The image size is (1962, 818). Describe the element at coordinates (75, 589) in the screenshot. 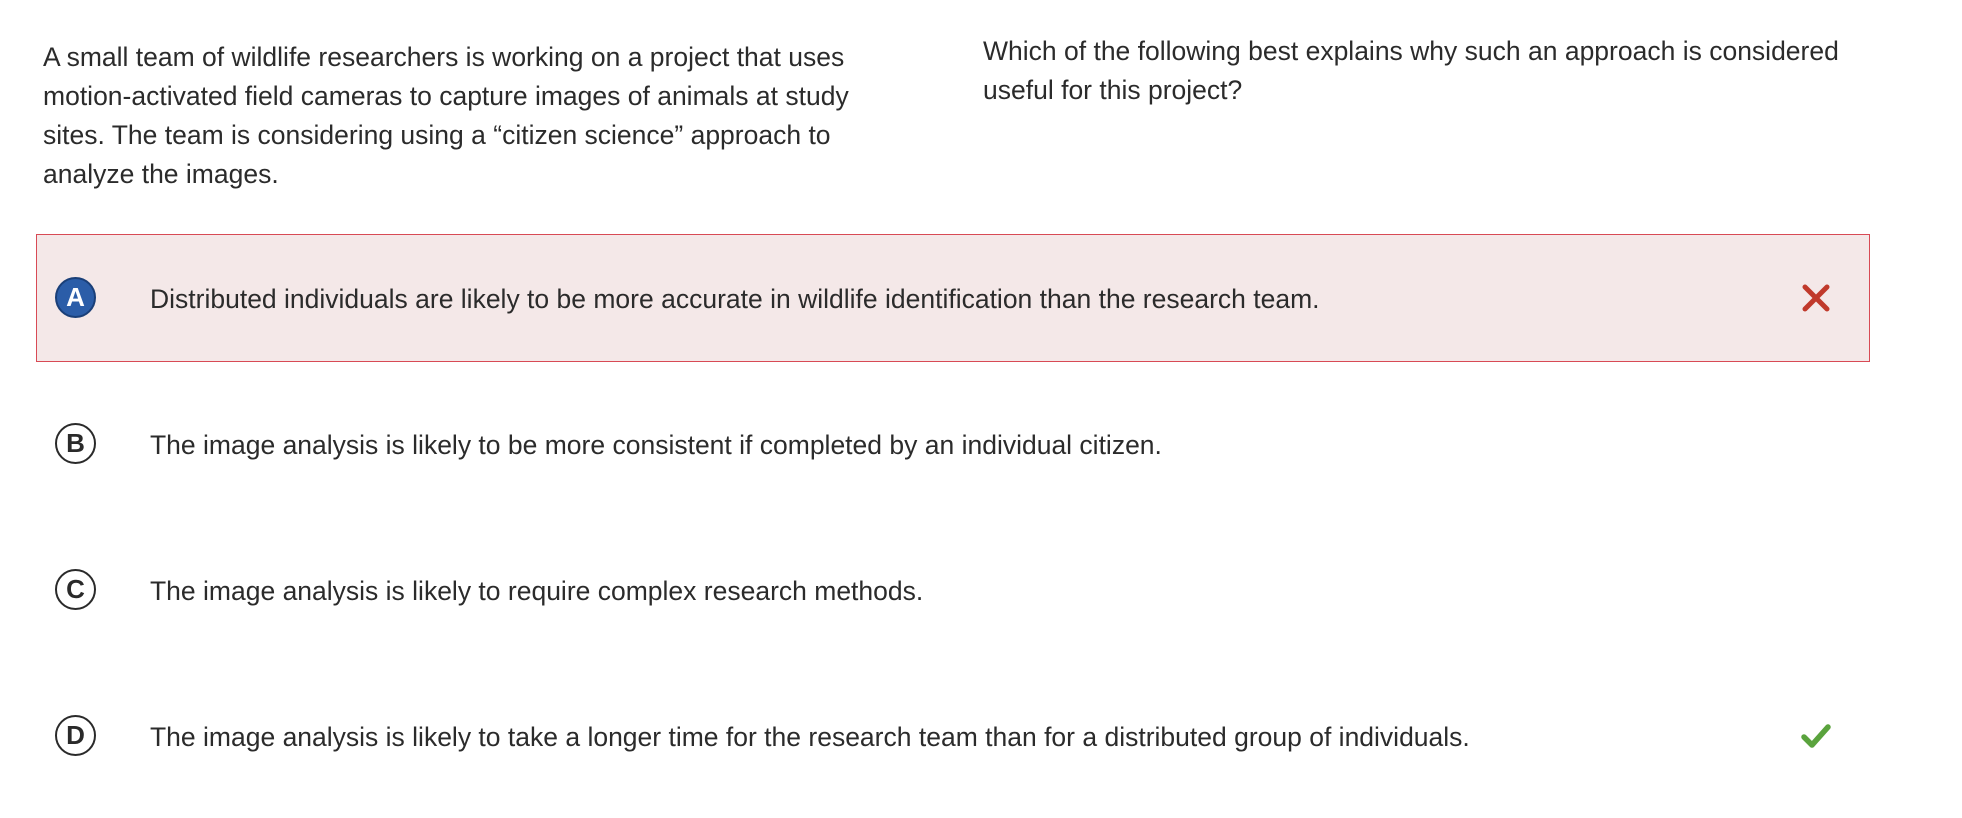

I see `choice-c-letter-badge: C` at that location.